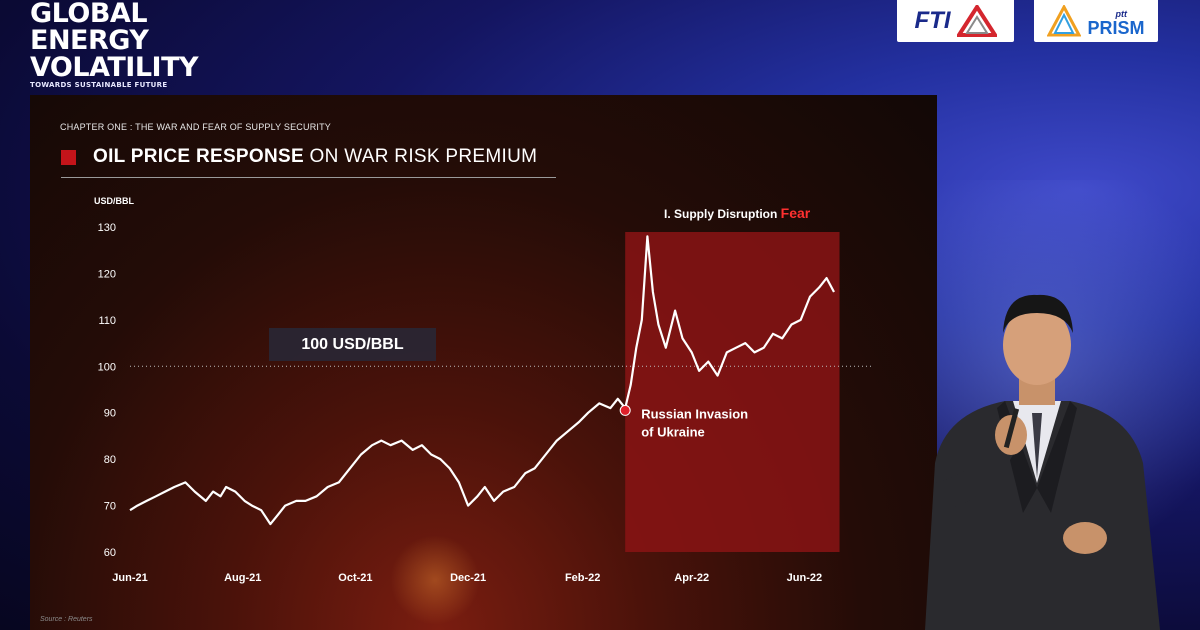 The height and width of the screenshot is (630, 1200). Describe the element at coordinates (110, 414) in the screenshot. I see `y-tick-label: 90` at that location.